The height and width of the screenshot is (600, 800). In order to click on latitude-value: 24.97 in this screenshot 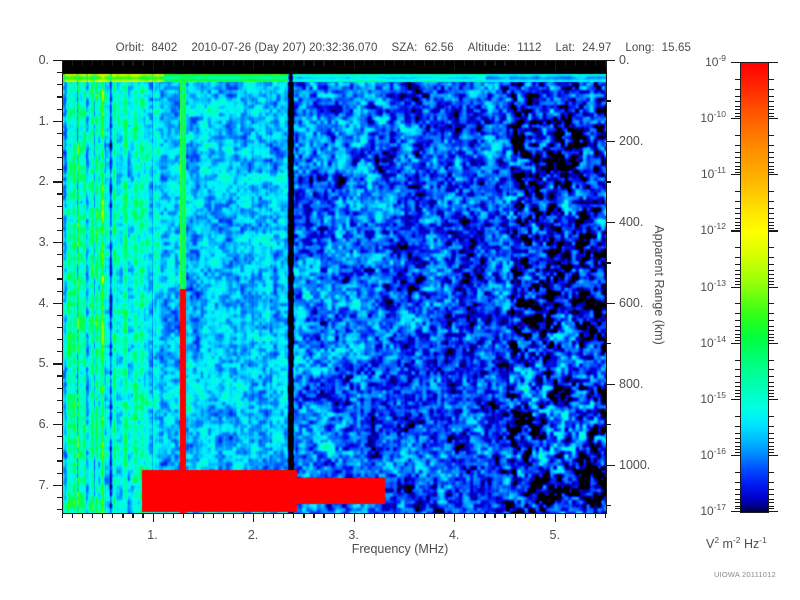, I will do `click(597, 48)`.